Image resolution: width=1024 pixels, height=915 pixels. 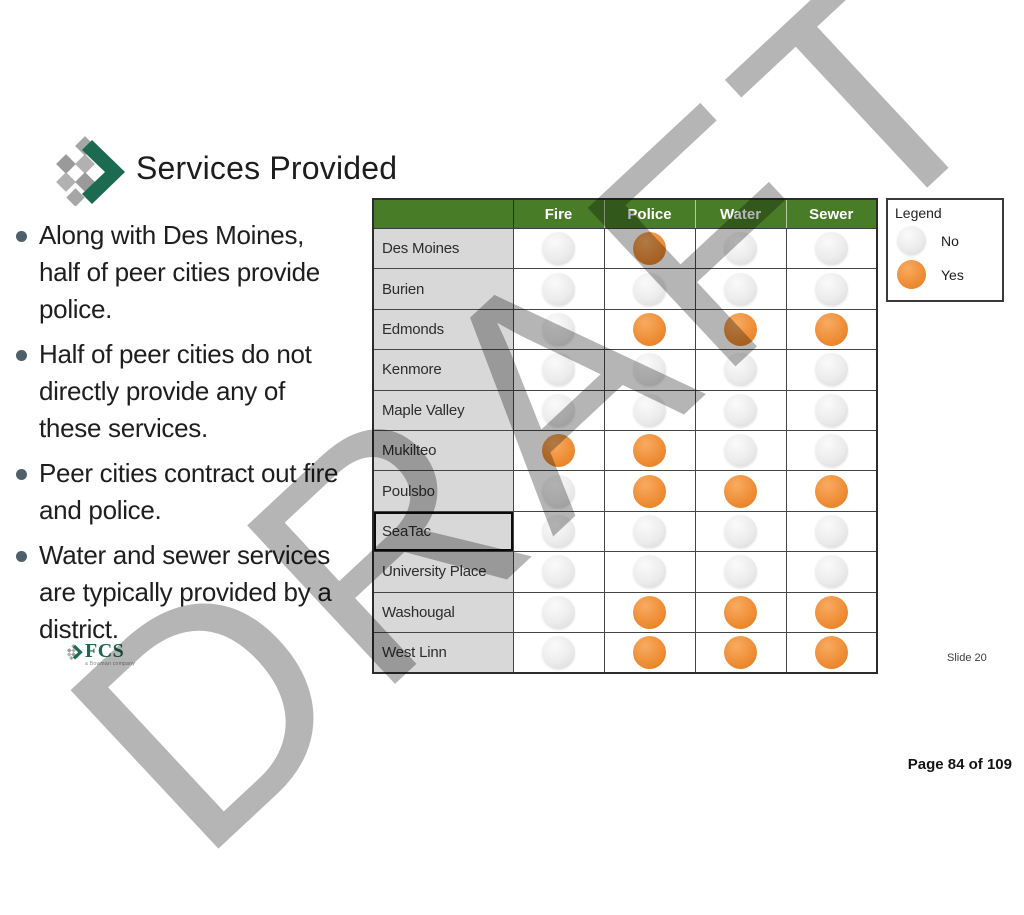 I want to click on footer-logo: FCS a Bowman company, so click(x=101, y=653).